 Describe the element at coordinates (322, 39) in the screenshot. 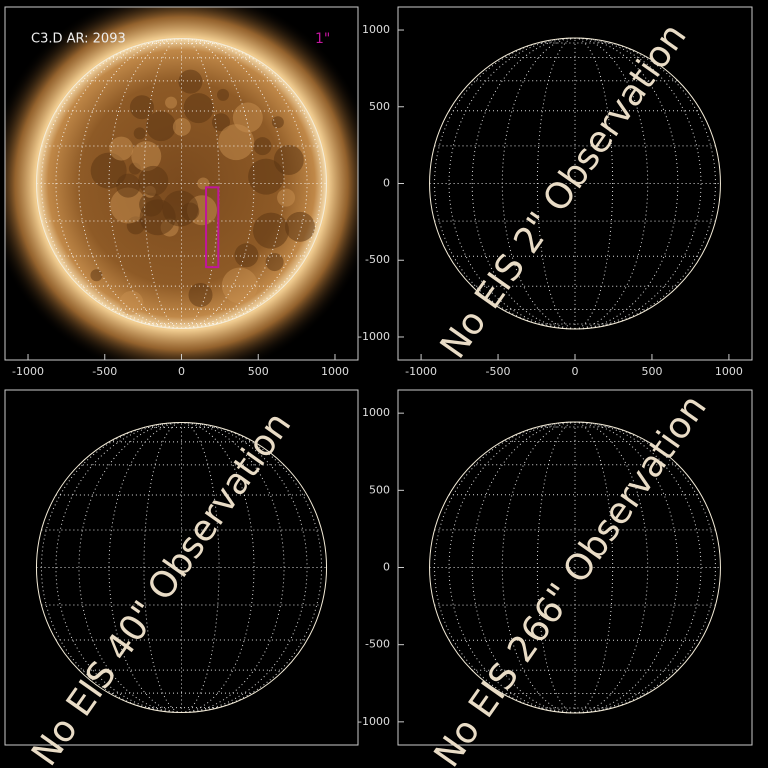

I see `slit-label: 1"` at that location.